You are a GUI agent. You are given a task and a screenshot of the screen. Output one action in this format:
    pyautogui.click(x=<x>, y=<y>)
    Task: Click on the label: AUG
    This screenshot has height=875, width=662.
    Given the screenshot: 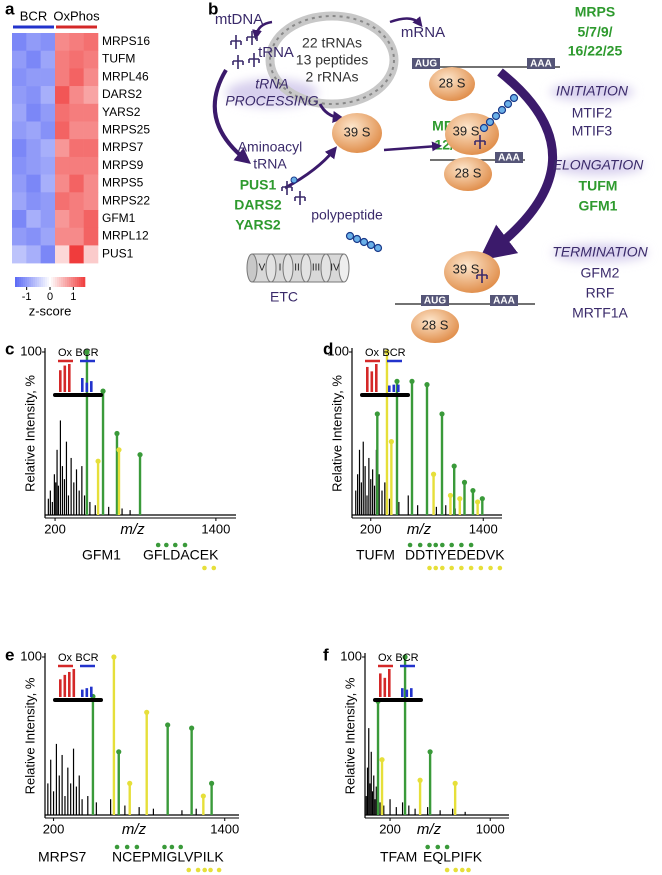 What is the action you would take?
    pyautogui.click(x=435, y=301)
    